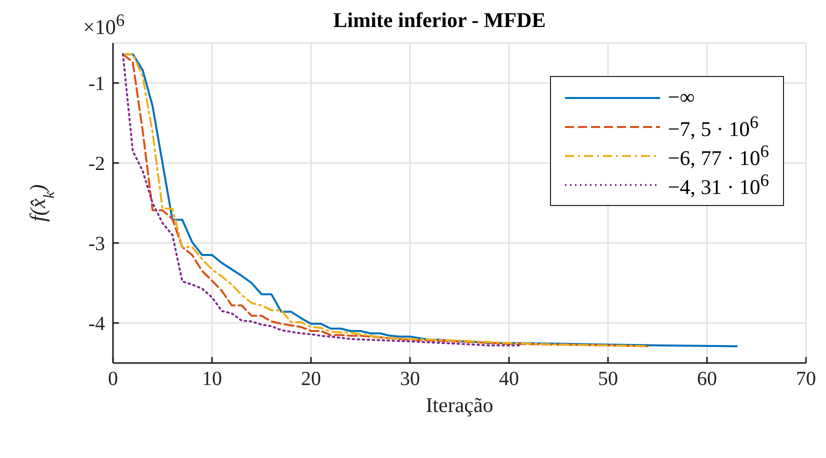 The width and height of the screenshot is (826, 458). What do you see at coordinates (713, 127) in the screenshot?
I see `legend-label: −7, 5 · 10$^{6}$` at bounding box center [713, 127].